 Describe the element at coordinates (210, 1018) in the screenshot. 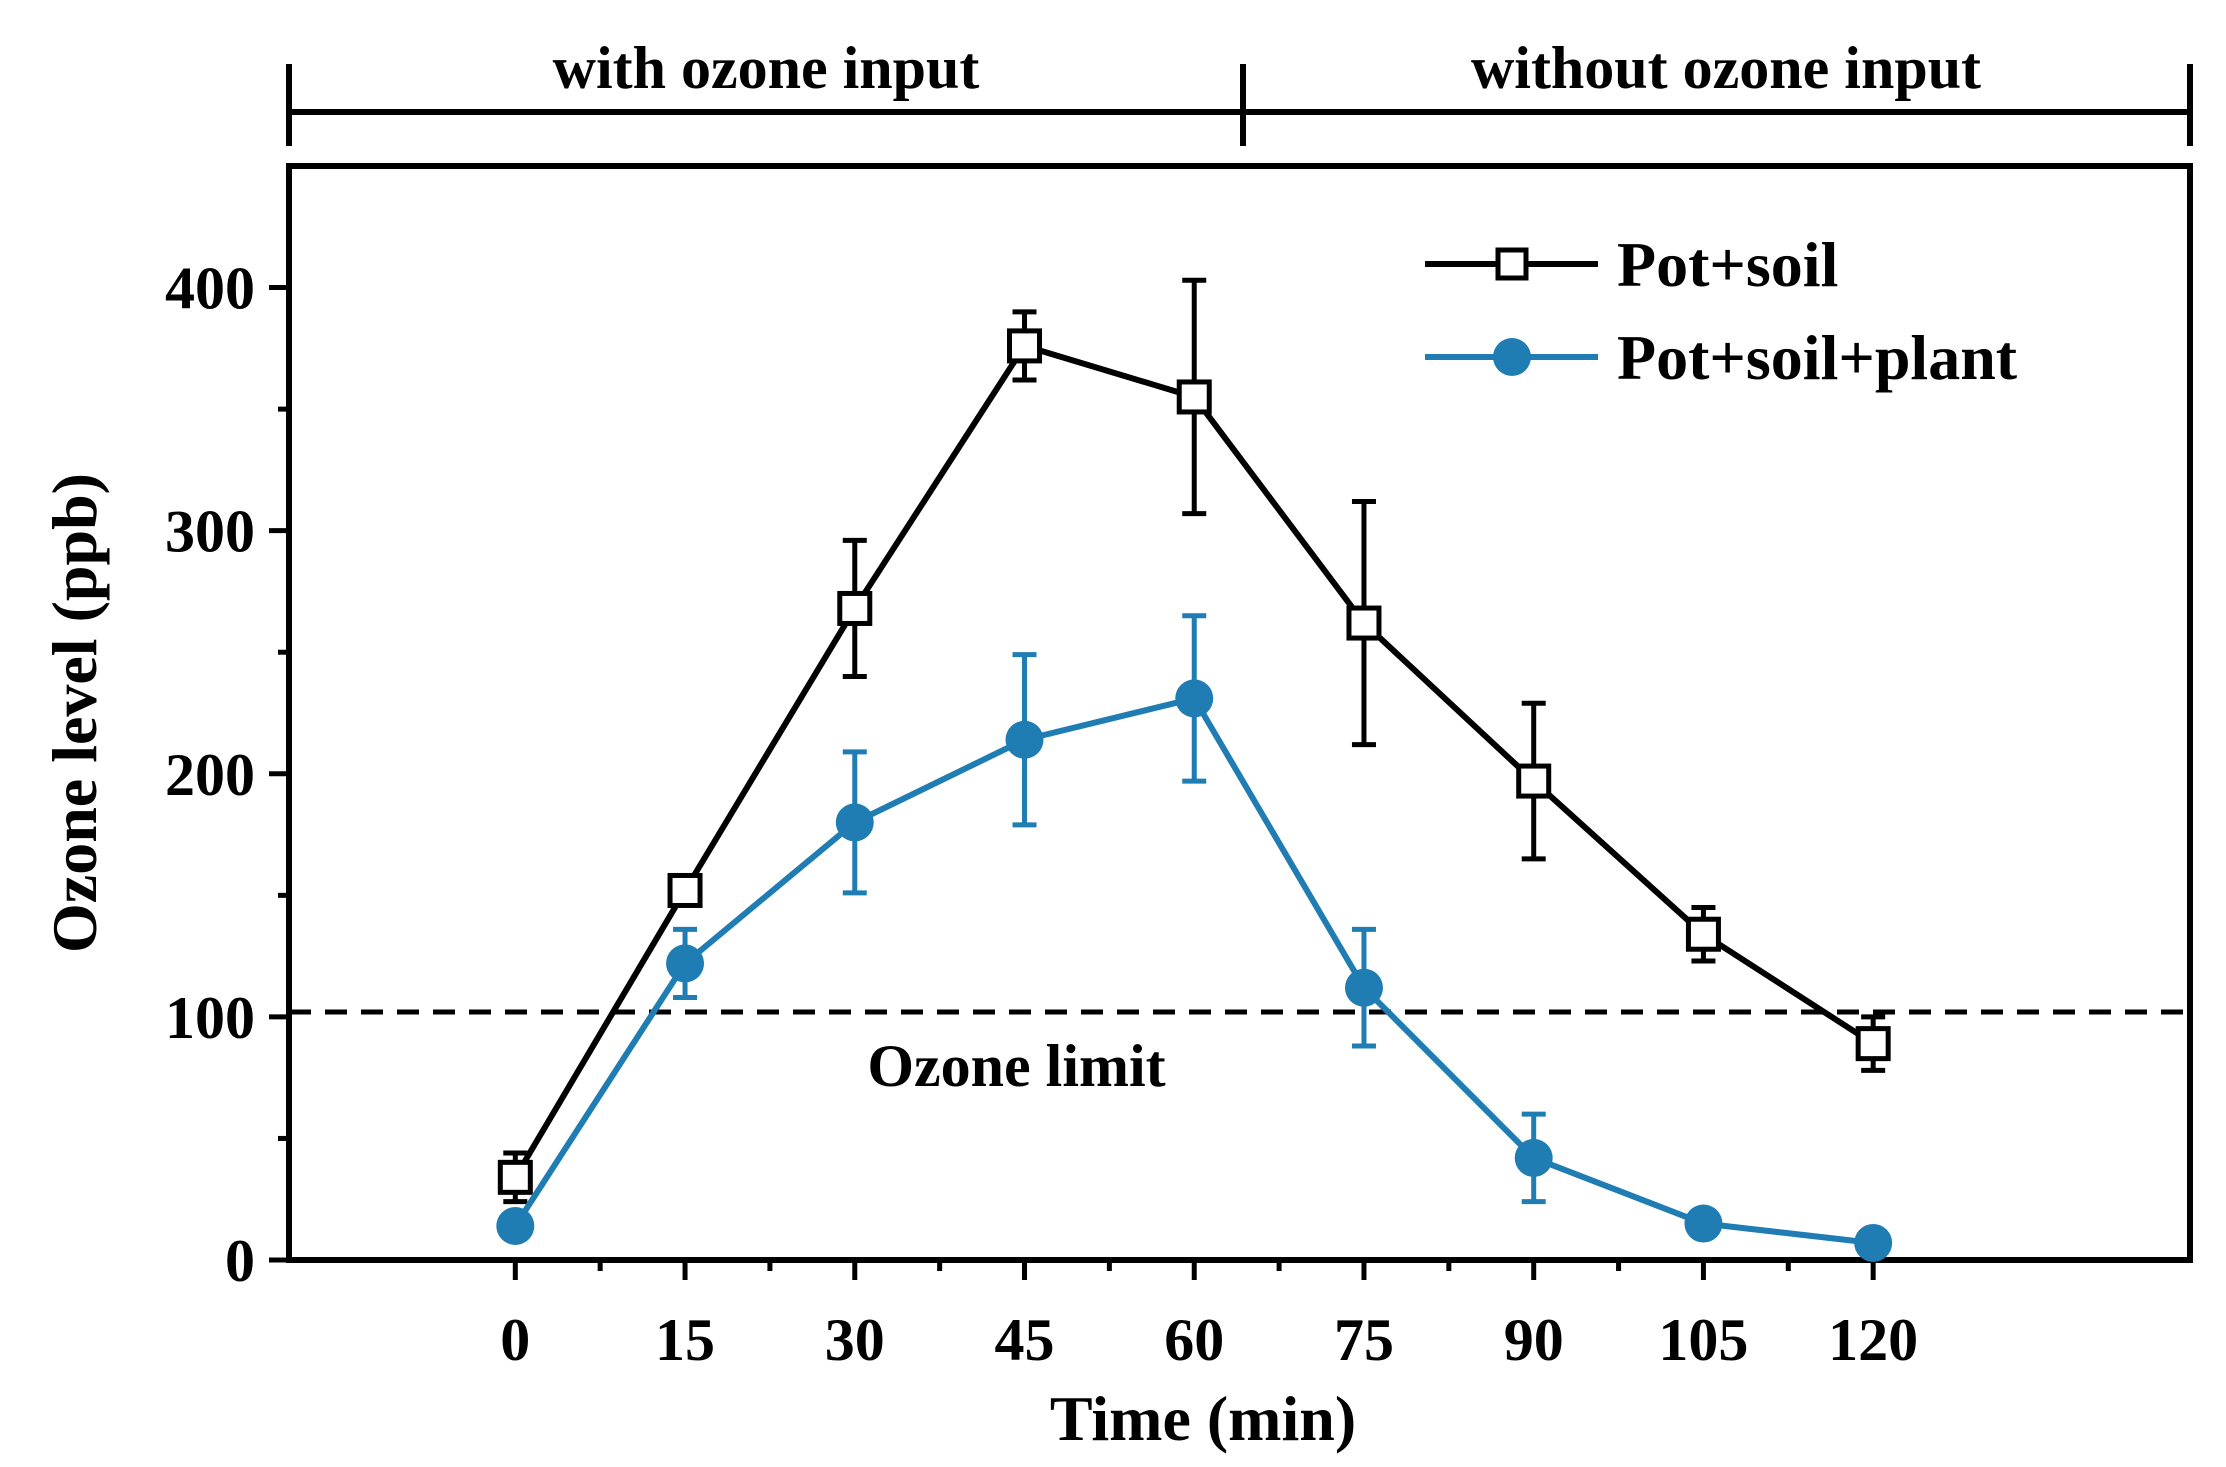

I see `y-tick-label: 100` at that location.